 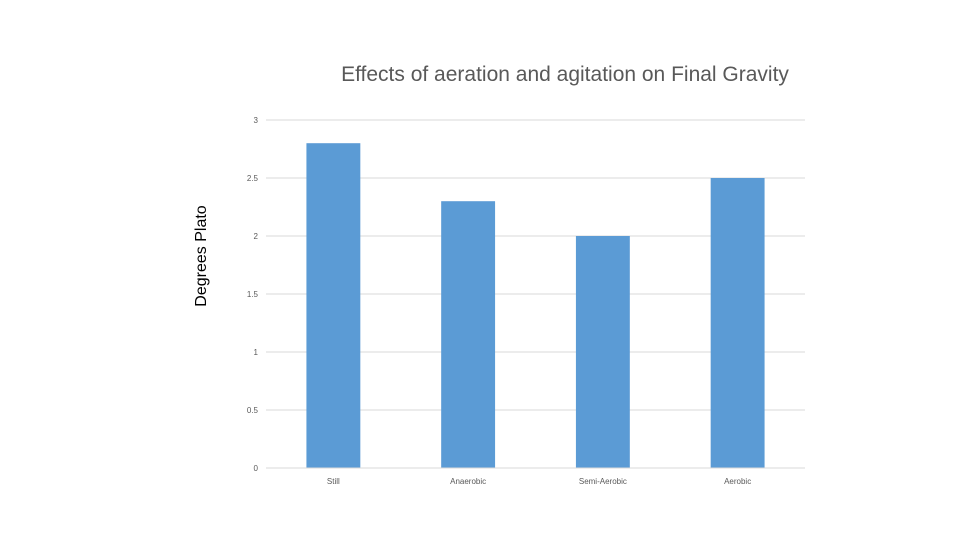 What do you see at coordinates (253, 410) in the screenshot?
I see `y-tick-label: 0.5` at bounding box center [253, 410].